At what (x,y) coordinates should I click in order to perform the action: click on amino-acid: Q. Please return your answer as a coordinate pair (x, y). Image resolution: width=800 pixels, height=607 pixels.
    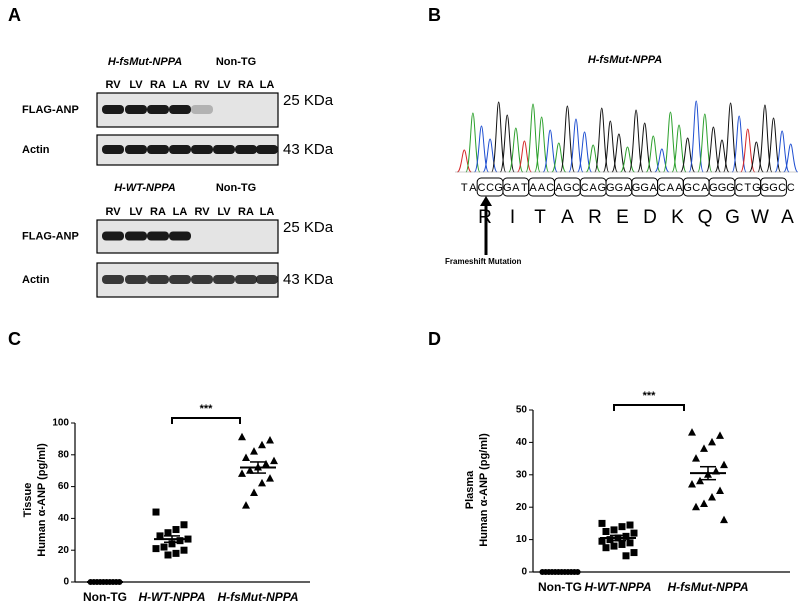
    Looking at the image, I should click on (705, 217).